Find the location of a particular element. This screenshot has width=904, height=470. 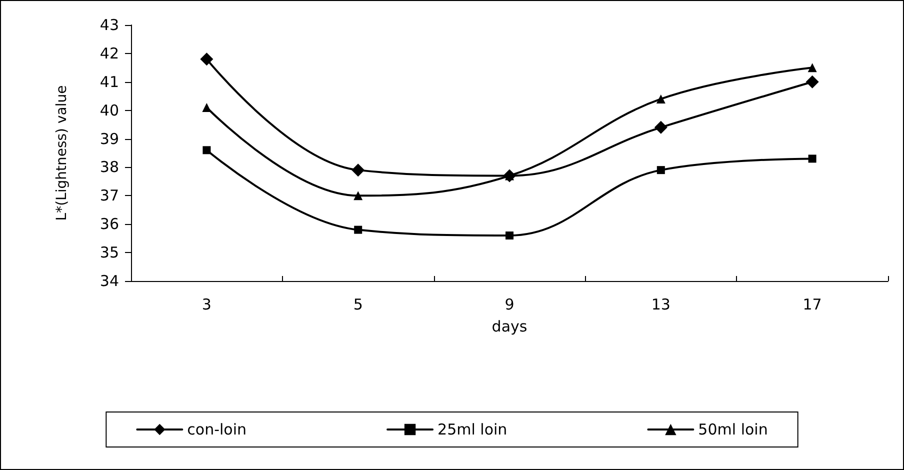

y-tick-label: 35 is located at coordinates (109, 253).